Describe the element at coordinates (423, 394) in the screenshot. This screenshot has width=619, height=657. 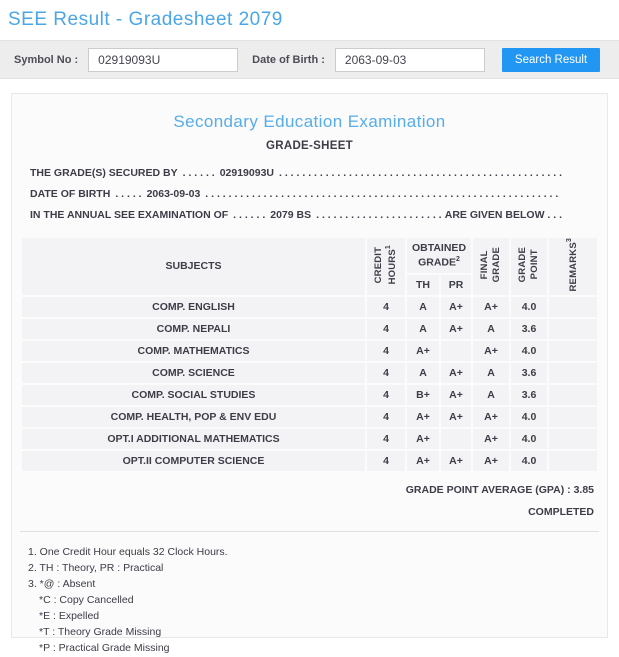
I see `th-grade-cell: B+` at that location.